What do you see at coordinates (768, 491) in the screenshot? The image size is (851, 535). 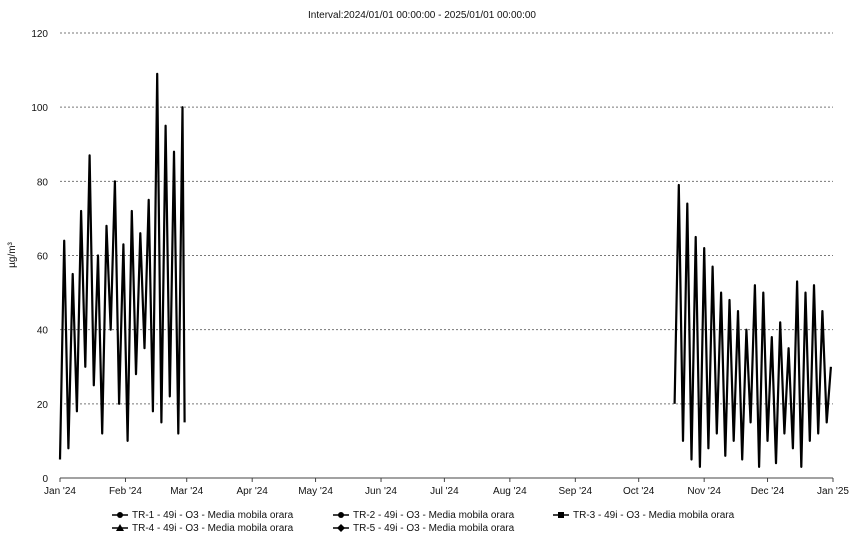 I see `x-tick-label: Dec '24` at bounding box center [768, 491].